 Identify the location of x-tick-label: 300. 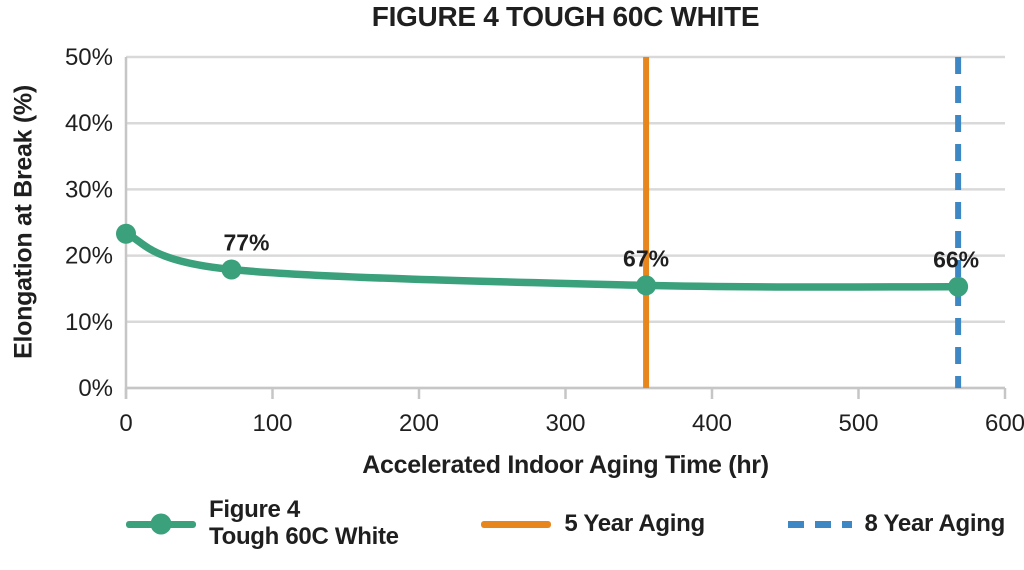
(565, 423).